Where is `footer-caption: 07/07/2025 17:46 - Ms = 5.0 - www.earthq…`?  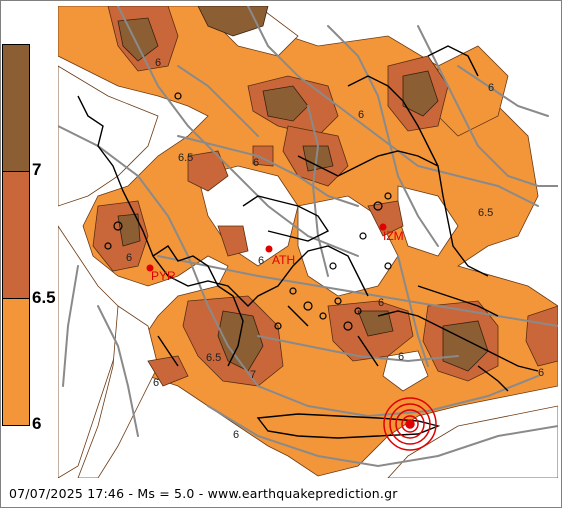 footer-caption: 07/07/2025 17:46 - Ms = 5.0 - www.earthq… is located at coordinates (203, 493).